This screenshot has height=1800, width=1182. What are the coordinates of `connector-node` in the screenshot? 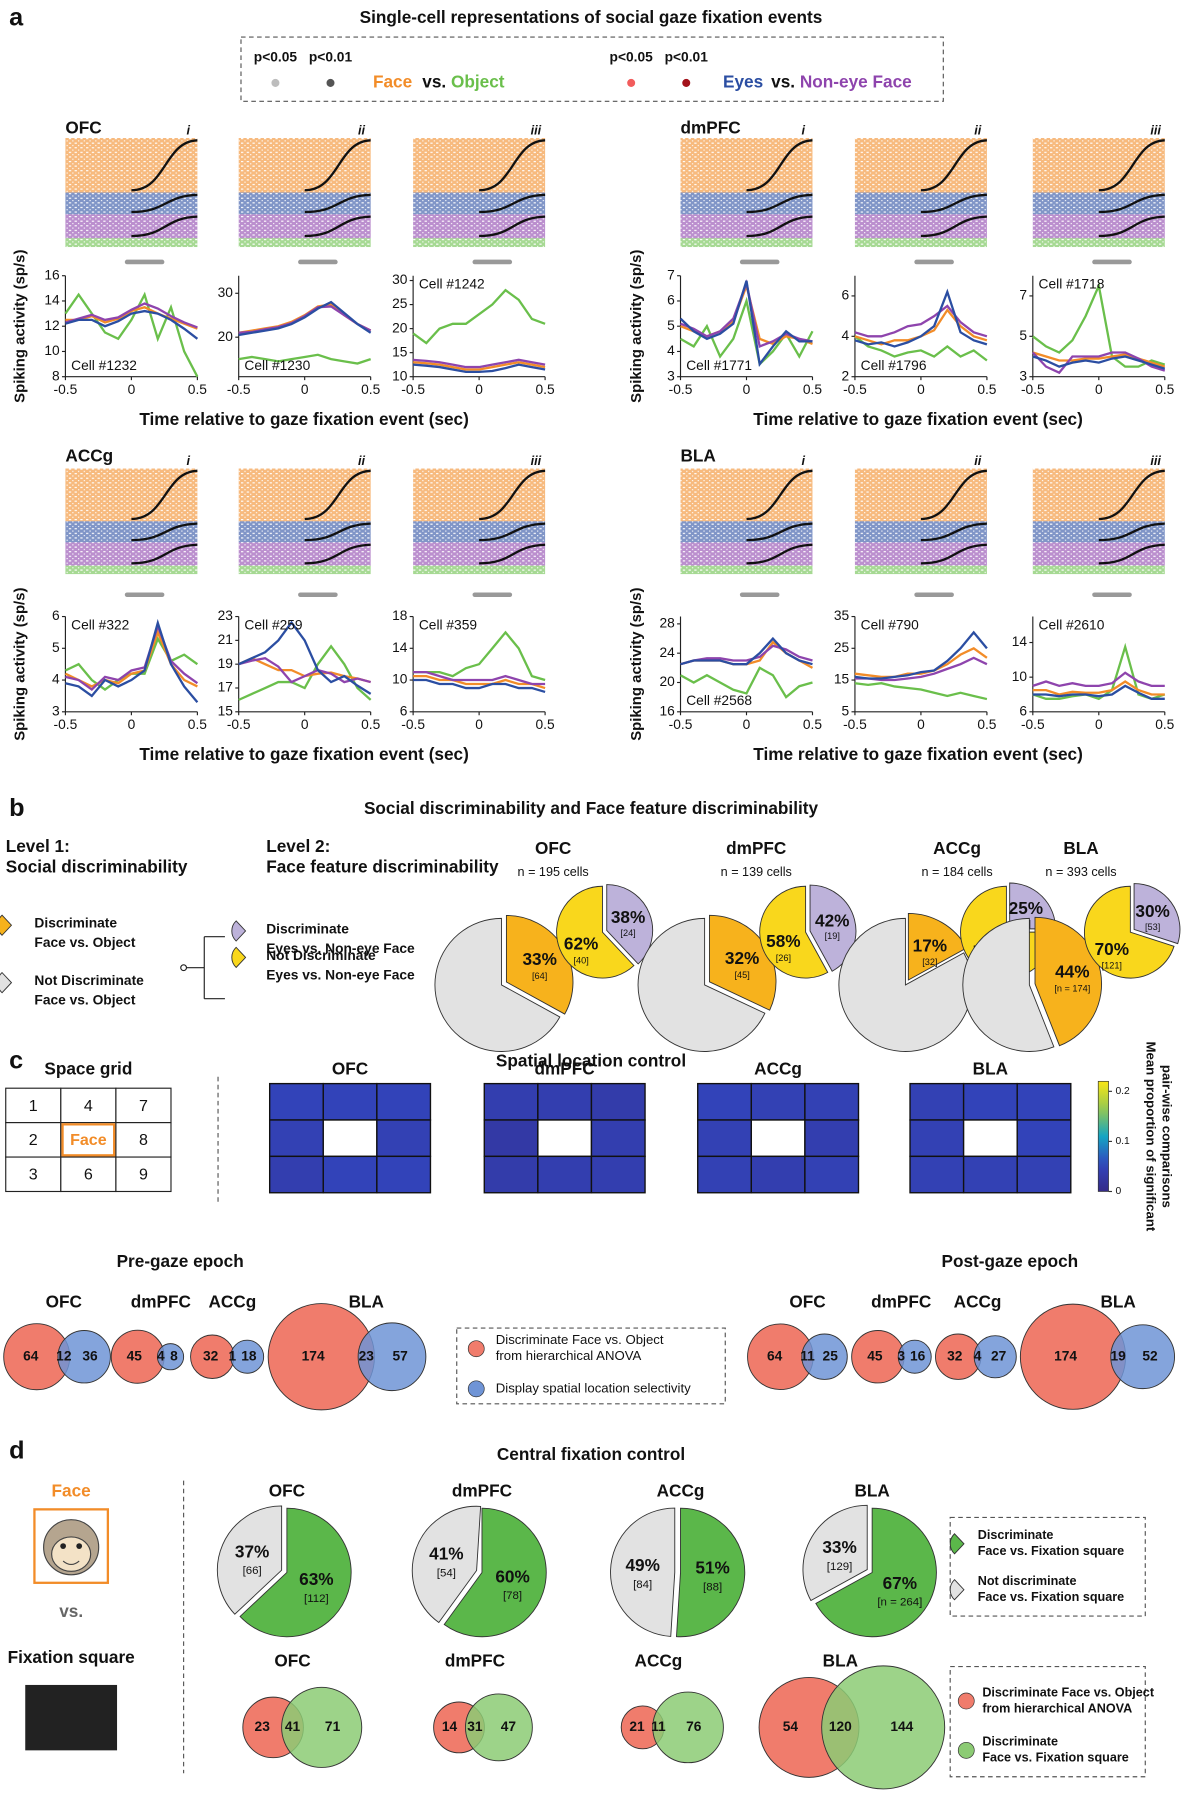 It's located at (184, 968).